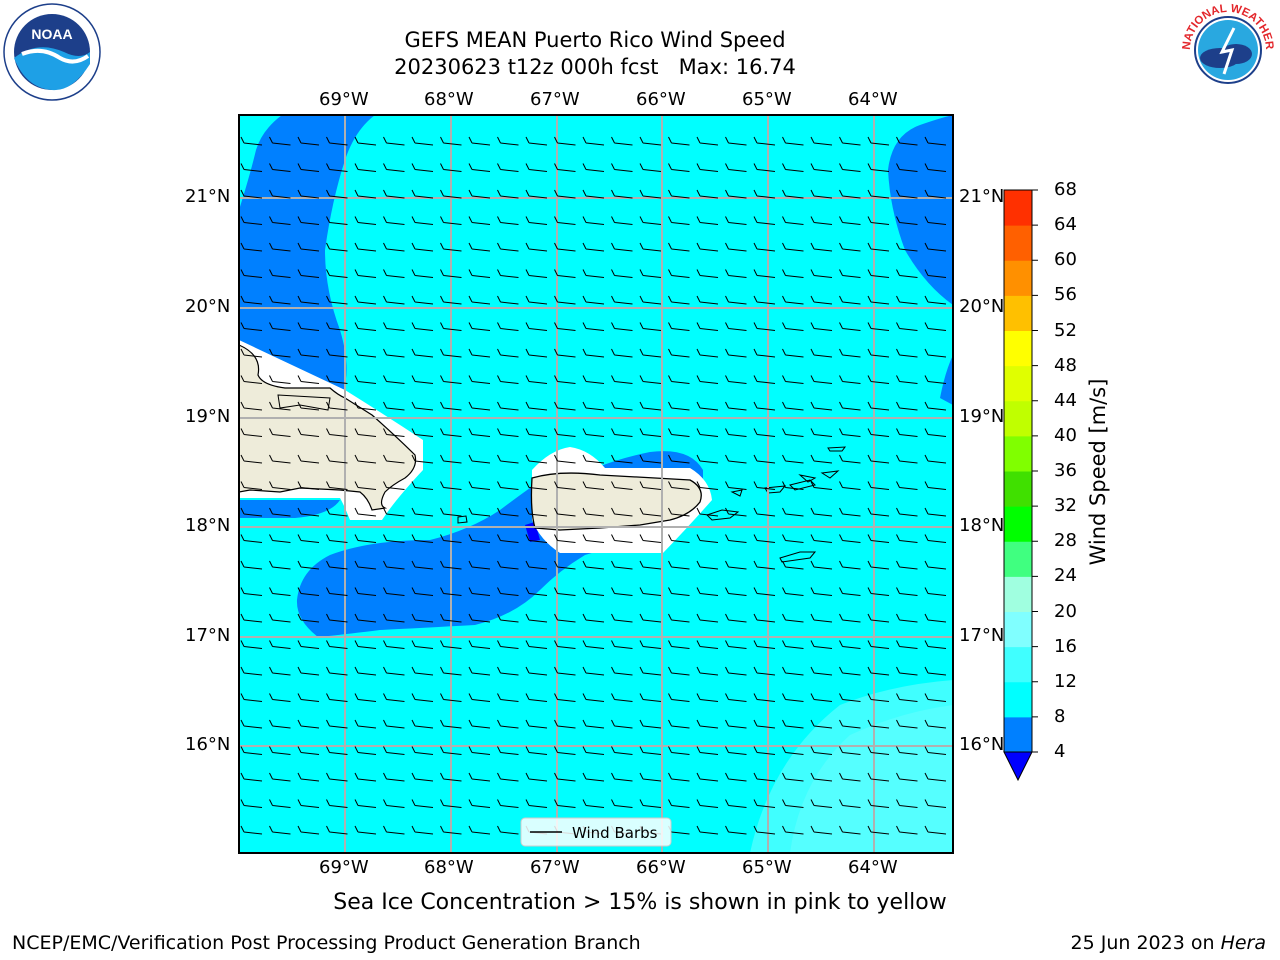 The width and height of the screenshot is (1280, 960). Describe the element at coordinates (1168, 943) in the screenshot. I see `footer-right: 25 Jun 2023 on Hera` at that location.